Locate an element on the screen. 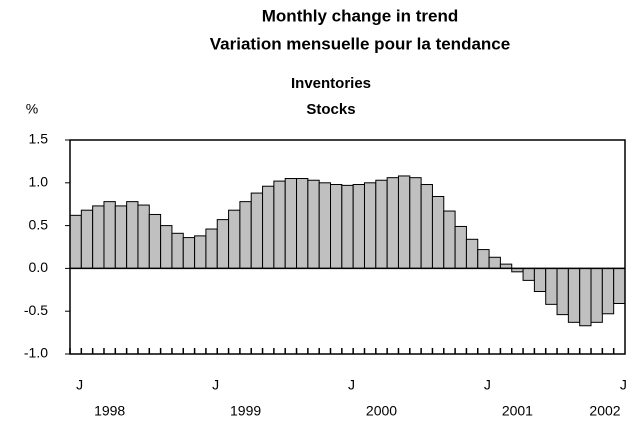  x-year-label: 1999 is located at coordinates (245, 411).